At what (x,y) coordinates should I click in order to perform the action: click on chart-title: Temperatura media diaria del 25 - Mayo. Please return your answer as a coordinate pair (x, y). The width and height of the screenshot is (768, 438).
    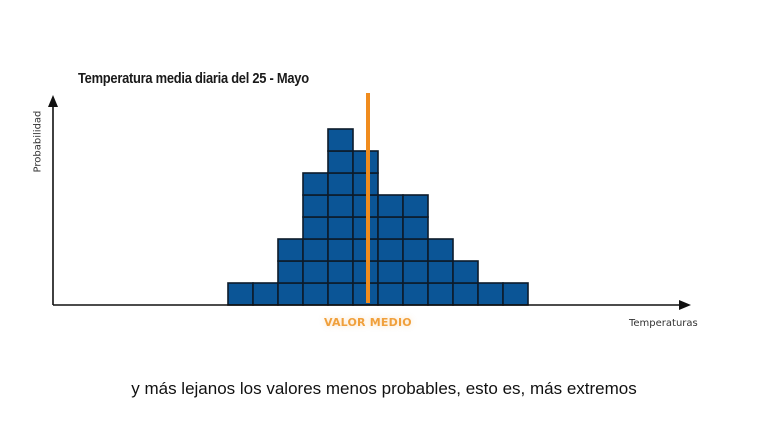
    Looking at the image, I should click on (193, 78).